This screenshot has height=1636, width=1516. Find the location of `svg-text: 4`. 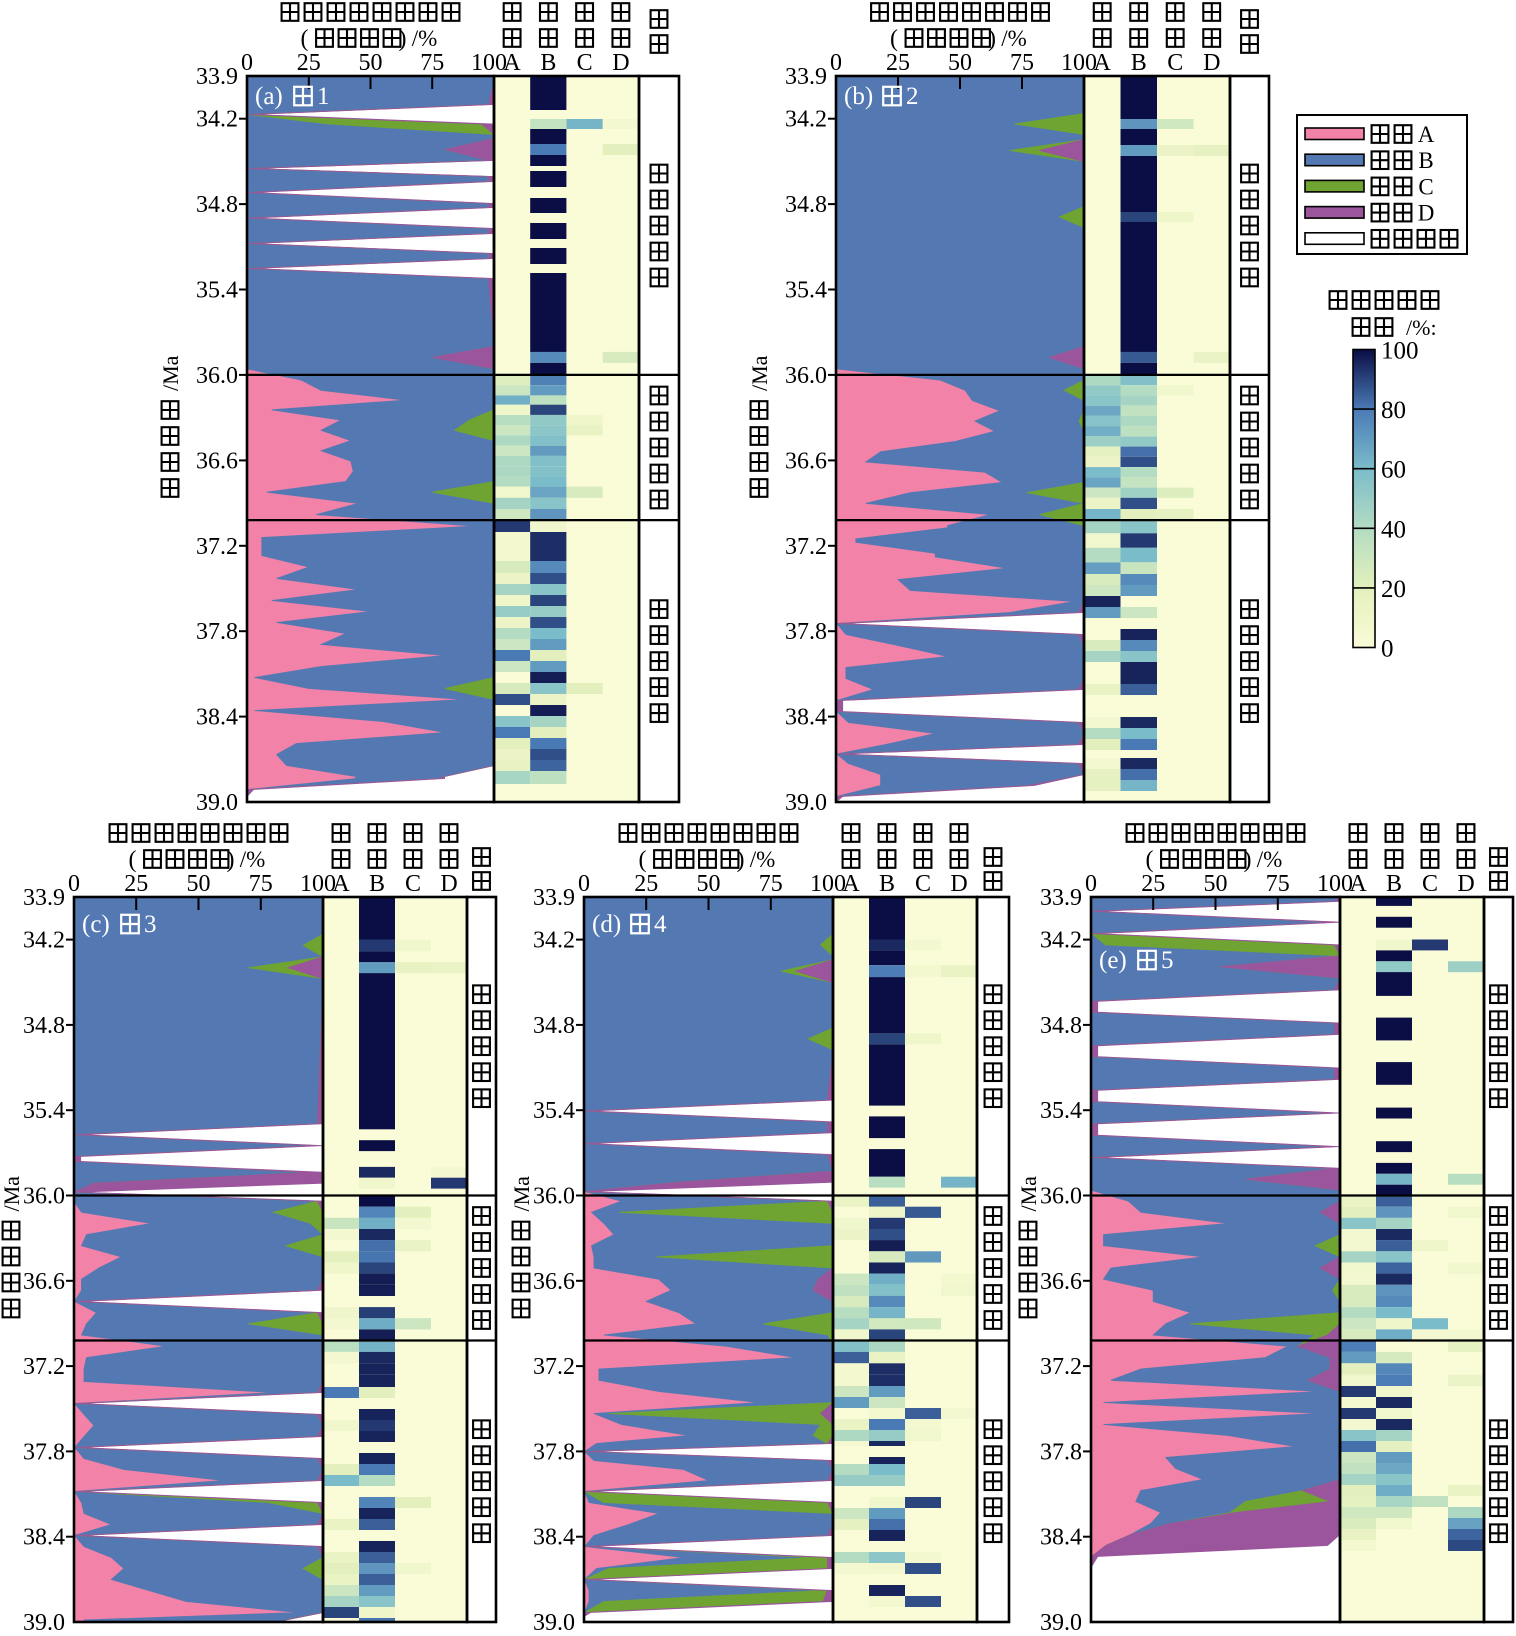

svg-text: 4 is located at coordinates (660, 924).